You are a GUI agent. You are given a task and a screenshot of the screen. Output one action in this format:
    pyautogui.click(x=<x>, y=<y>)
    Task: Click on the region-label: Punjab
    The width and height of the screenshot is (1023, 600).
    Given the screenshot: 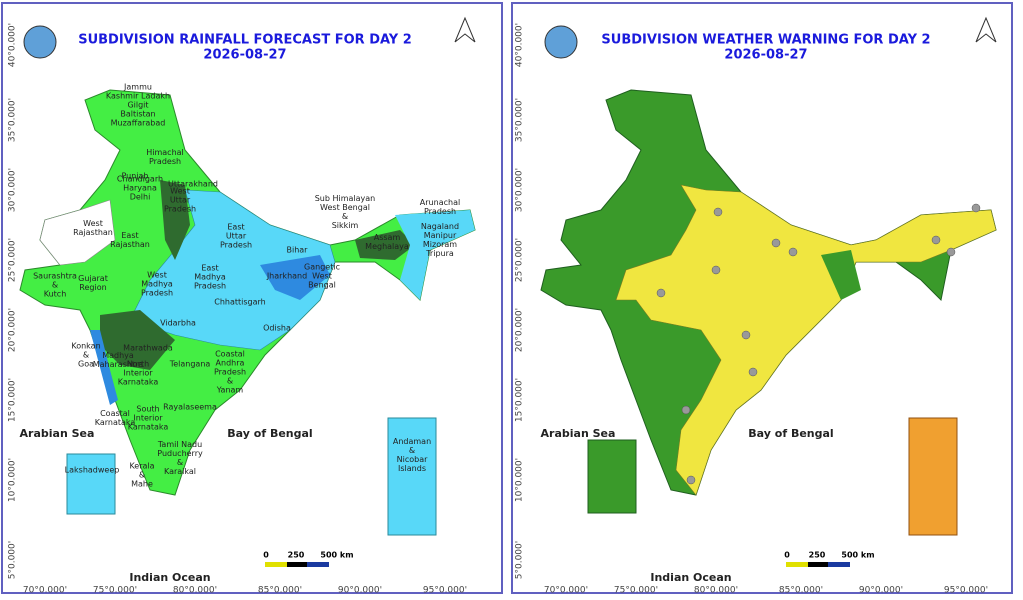 What is the action you would take?
    pyautogui.click(x=134, y=176)
    